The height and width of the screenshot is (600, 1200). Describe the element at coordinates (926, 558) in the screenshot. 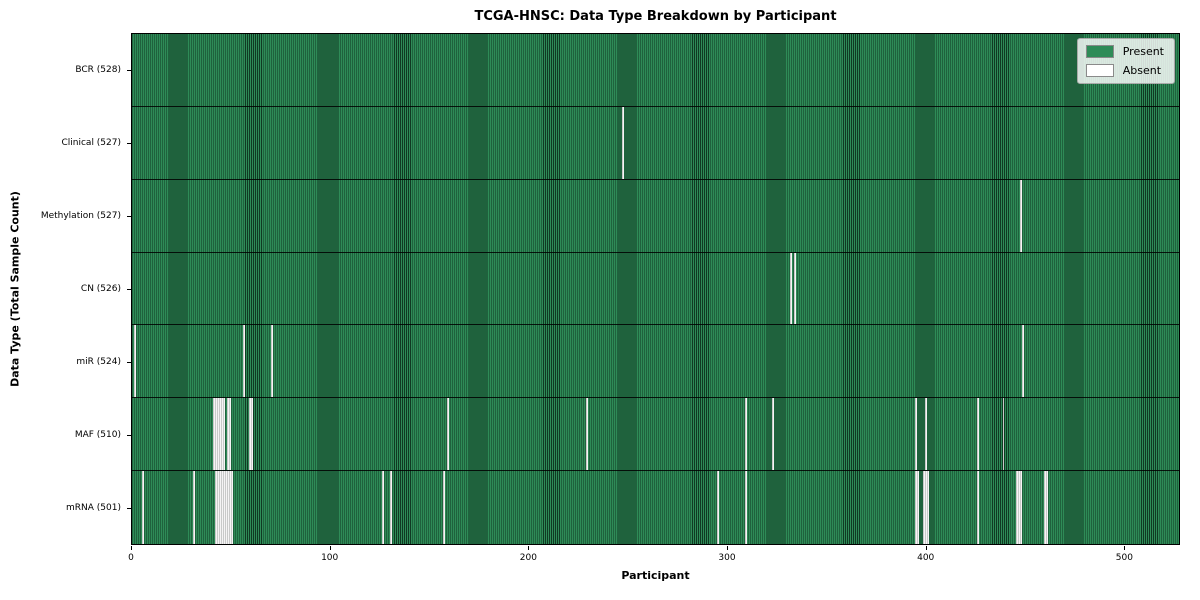

I see `x-tick-label-400: 400` at that location.